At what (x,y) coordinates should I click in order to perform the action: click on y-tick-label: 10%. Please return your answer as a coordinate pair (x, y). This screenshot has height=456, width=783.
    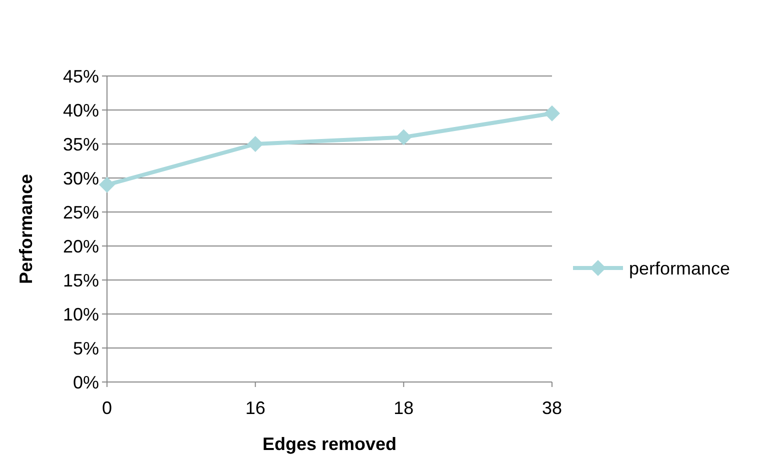
    Looking at the image, I should click on (80, 314).